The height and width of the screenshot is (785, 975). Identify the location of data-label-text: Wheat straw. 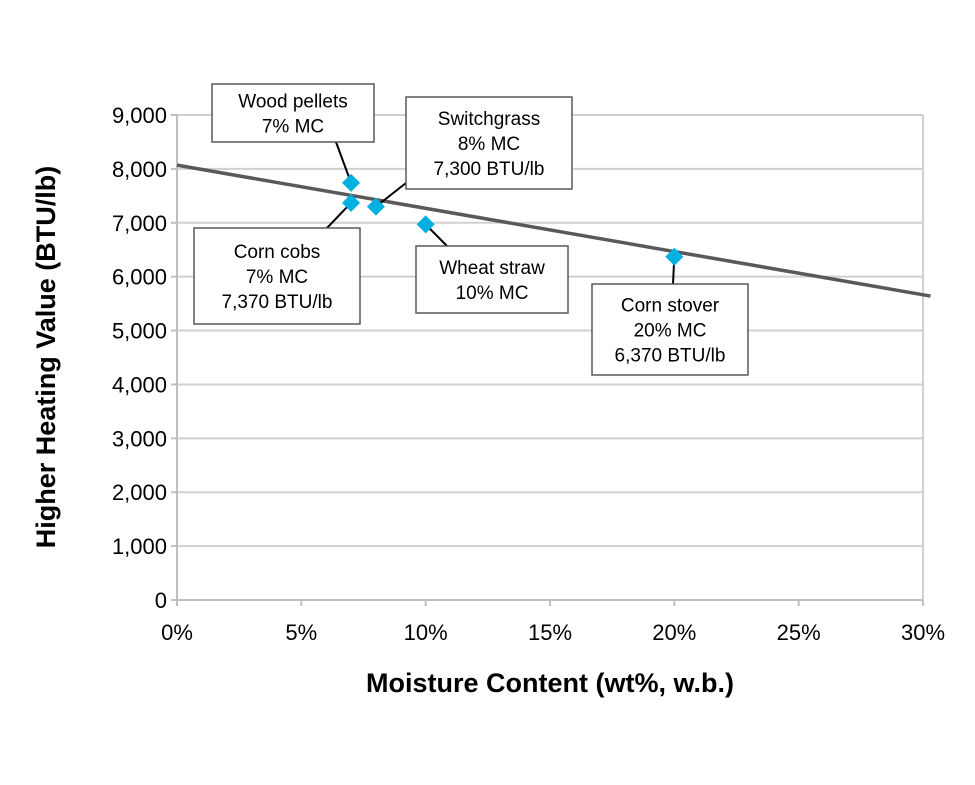
(492, 268).